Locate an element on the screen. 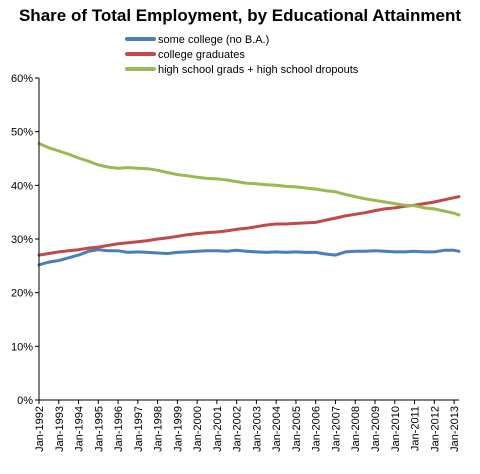 The width and height of the screenshot is (480, 474). x-tick-label: Jan-1997 is located at coordinates (139, 429).